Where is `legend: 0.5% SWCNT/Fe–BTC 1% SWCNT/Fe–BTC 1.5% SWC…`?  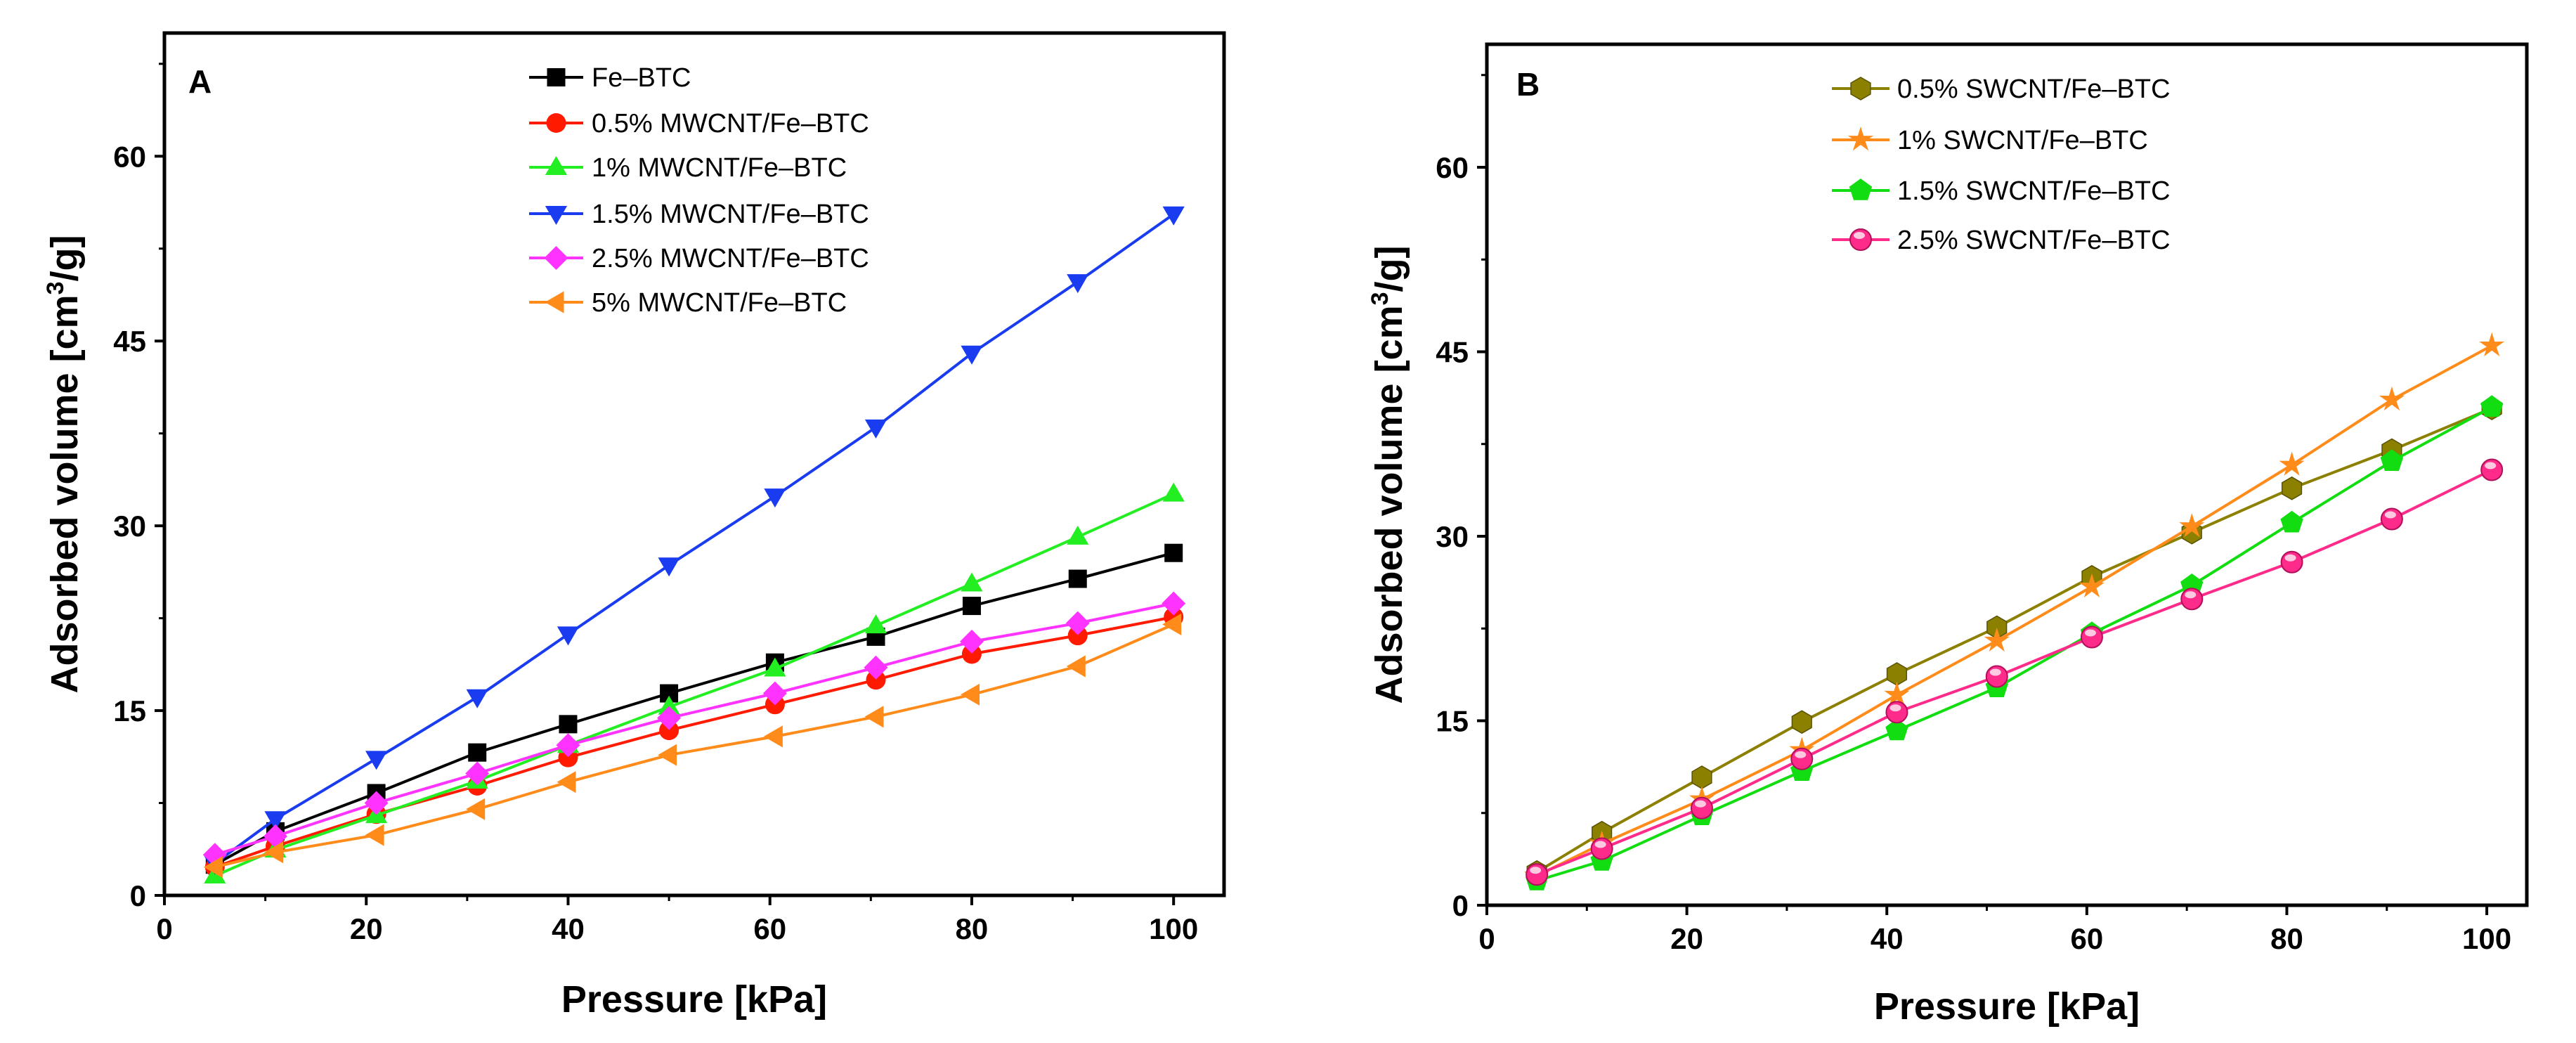 legend: 0.5% SWCNT/Fe–BTC 1% SWCNT/Fe–BTC 1.5% SWC… is located at coordinates (2001, 164).